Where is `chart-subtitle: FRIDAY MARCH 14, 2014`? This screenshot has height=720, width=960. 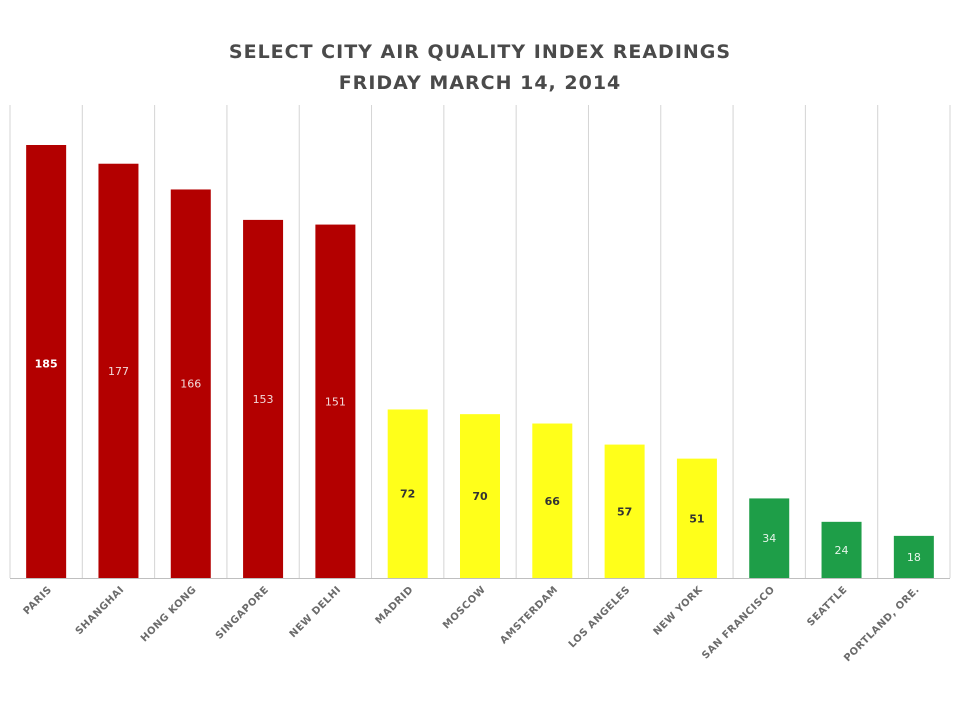
chart-subtitle: FRIDAY MARCH 14, 2014 is located at coordinates (480, 83).